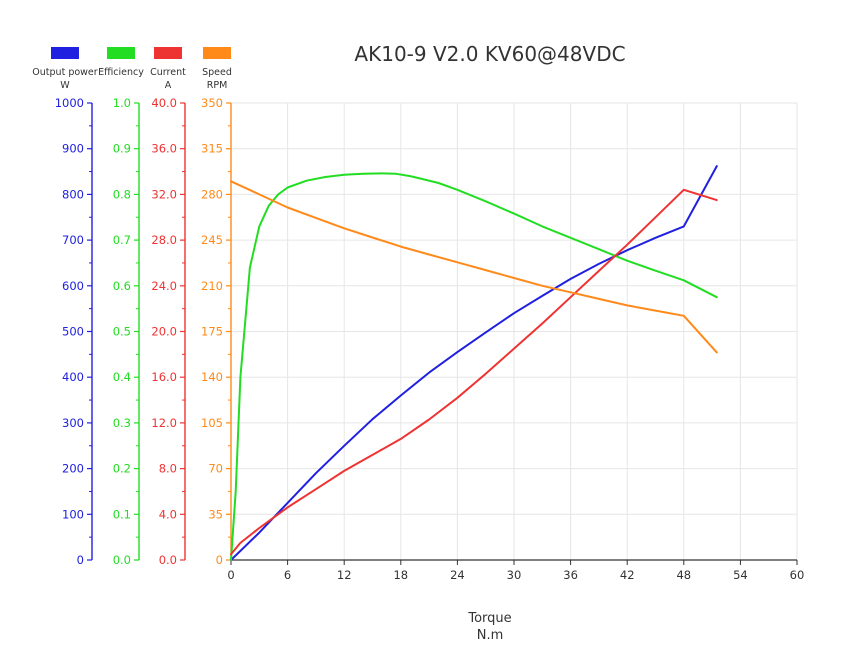  What do you see at coordinates (217, 85) in the screenshot?
I see `legend-series-unit: RPM` at bounding box center [217, 85].